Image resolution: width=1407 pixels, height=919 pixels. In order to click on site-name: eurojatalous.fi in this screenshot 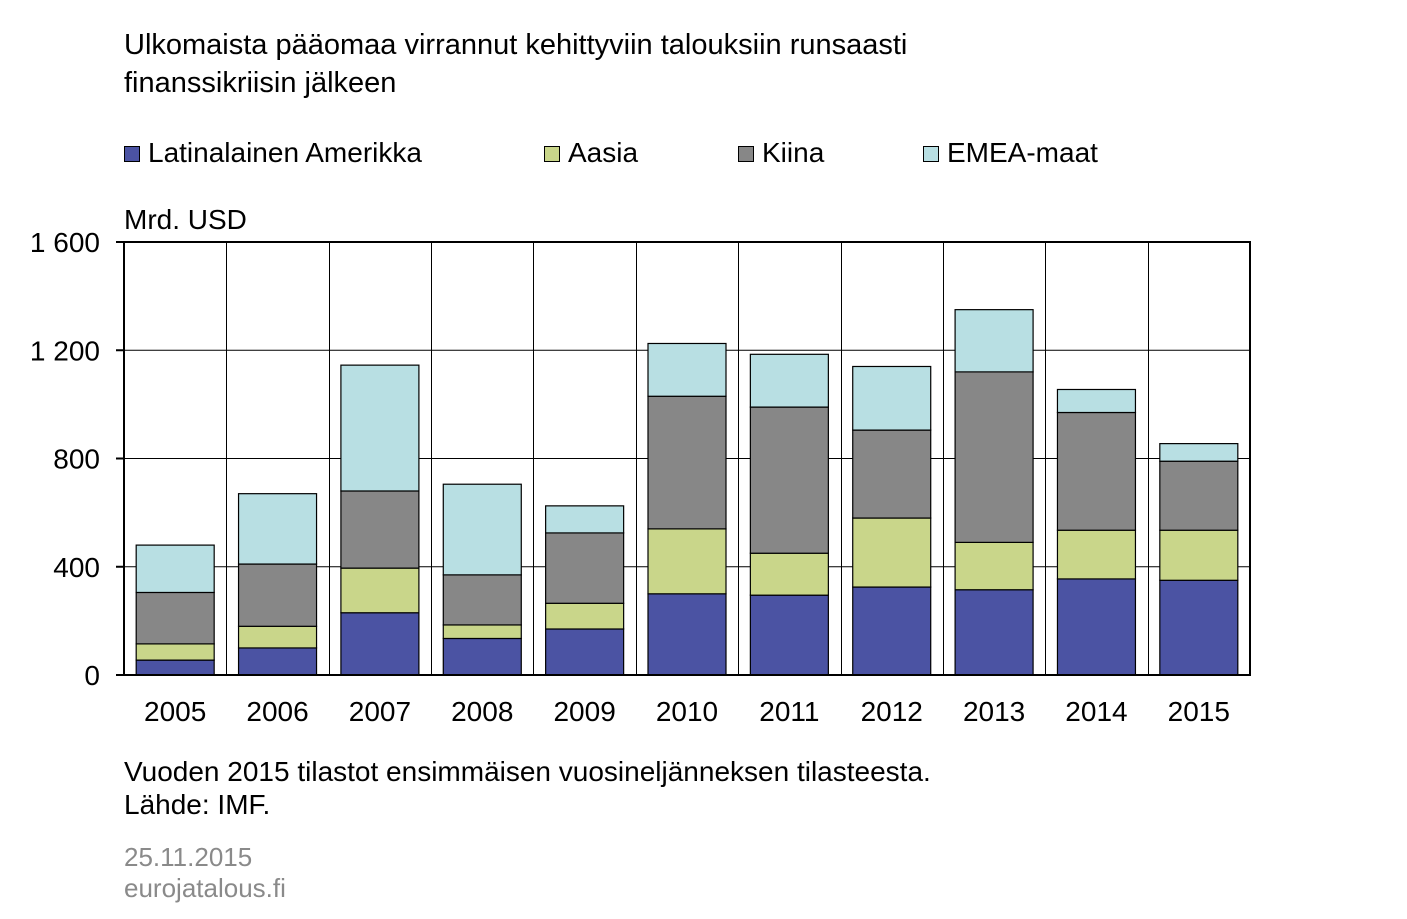, I will do `click(205, 888)`.